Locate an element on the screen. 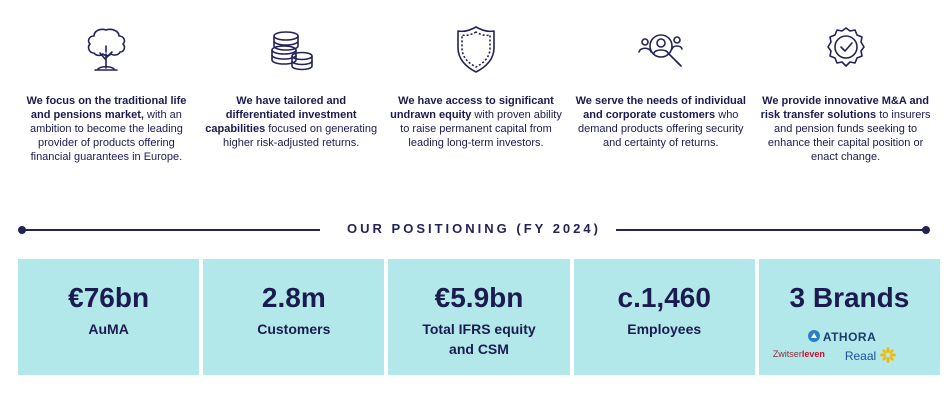  reaal-logo: Reaal is located at coordinates (870, 355).